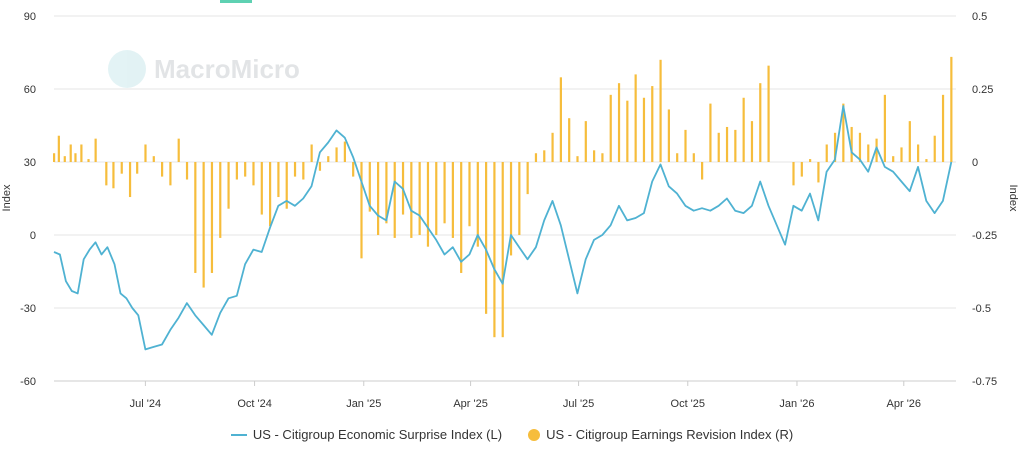 The width and height of the screenshot is (1024, 472). Describe the element at coordinates (28, 309) in the screenshot. I see `left-tick-label: -30` at that location.